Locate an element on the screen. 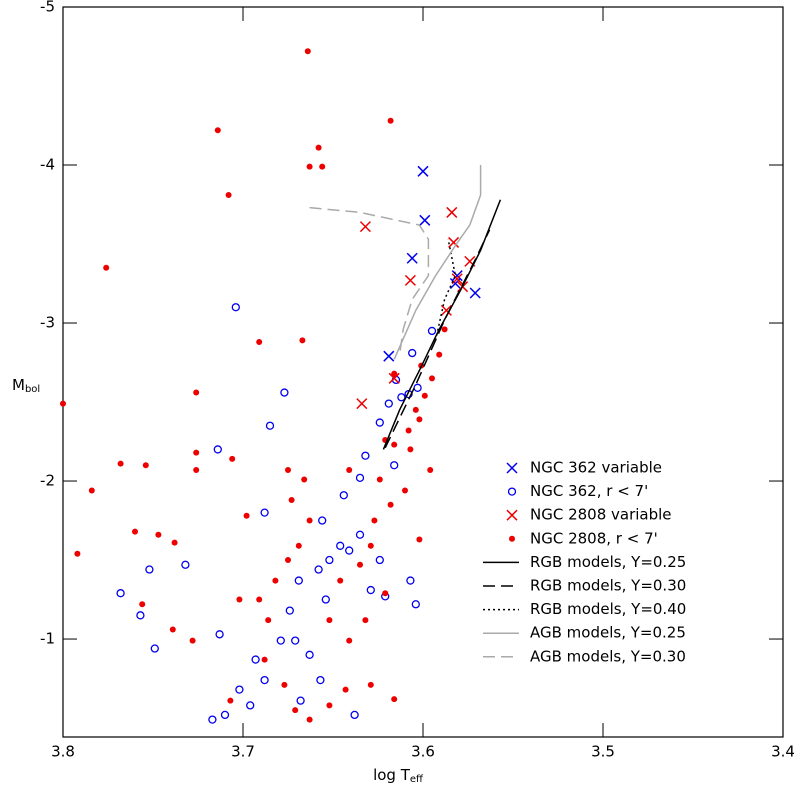 This screenshot has width=797, height=797. y-tick-label: -1 is located at coordinates (47, 639).